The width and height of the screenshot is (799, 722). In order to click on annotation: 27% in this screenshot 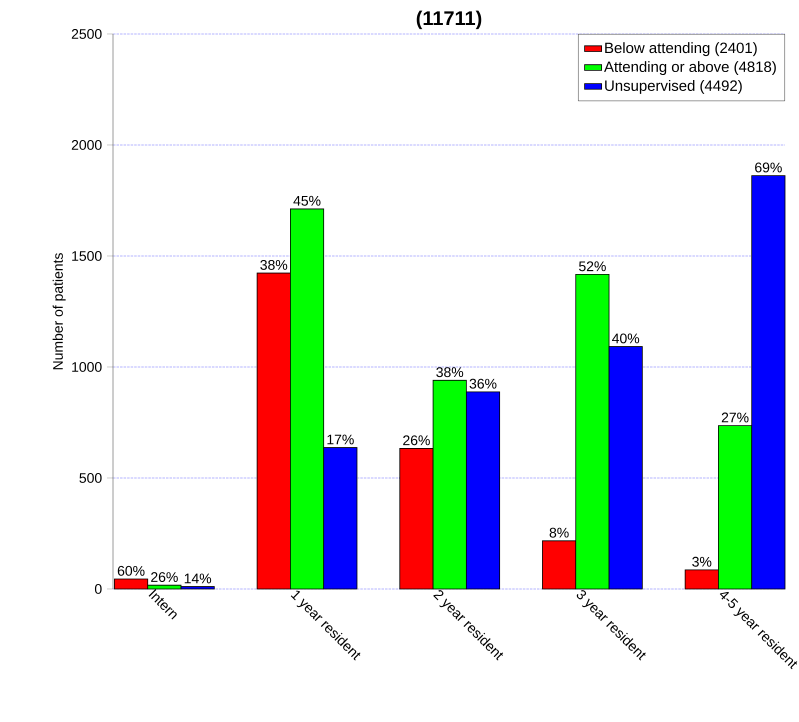, I will do `click(735, 417)`.